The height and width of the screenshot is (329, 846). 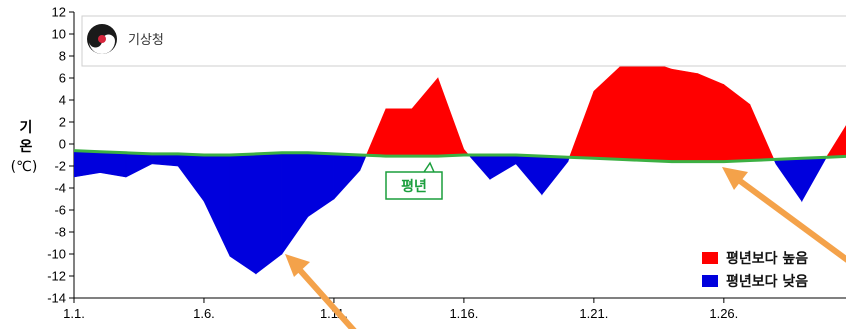 I want to click on legend-label-below: 평년보다 낮음, so click(x=767, y=281).